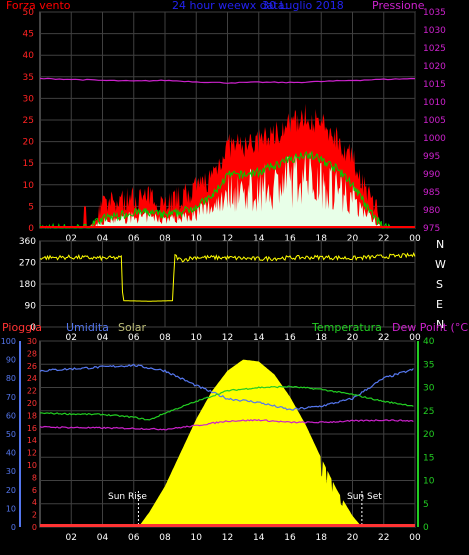 The width and height of the screenshot is (469, 555). Describe the element at coordinates (415, 538) in the screenshot. I see `p3-xtick-label: 00` at that location.